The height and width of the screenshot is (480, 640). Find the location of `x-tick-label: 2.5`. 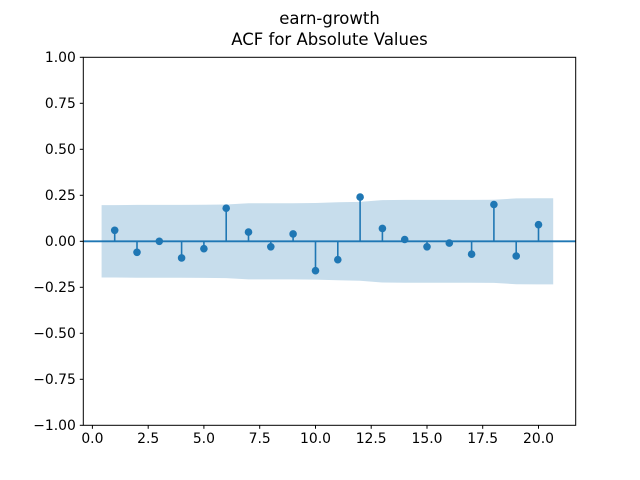

x-tick-label: 2.5 is located at coordinates (148, 439).